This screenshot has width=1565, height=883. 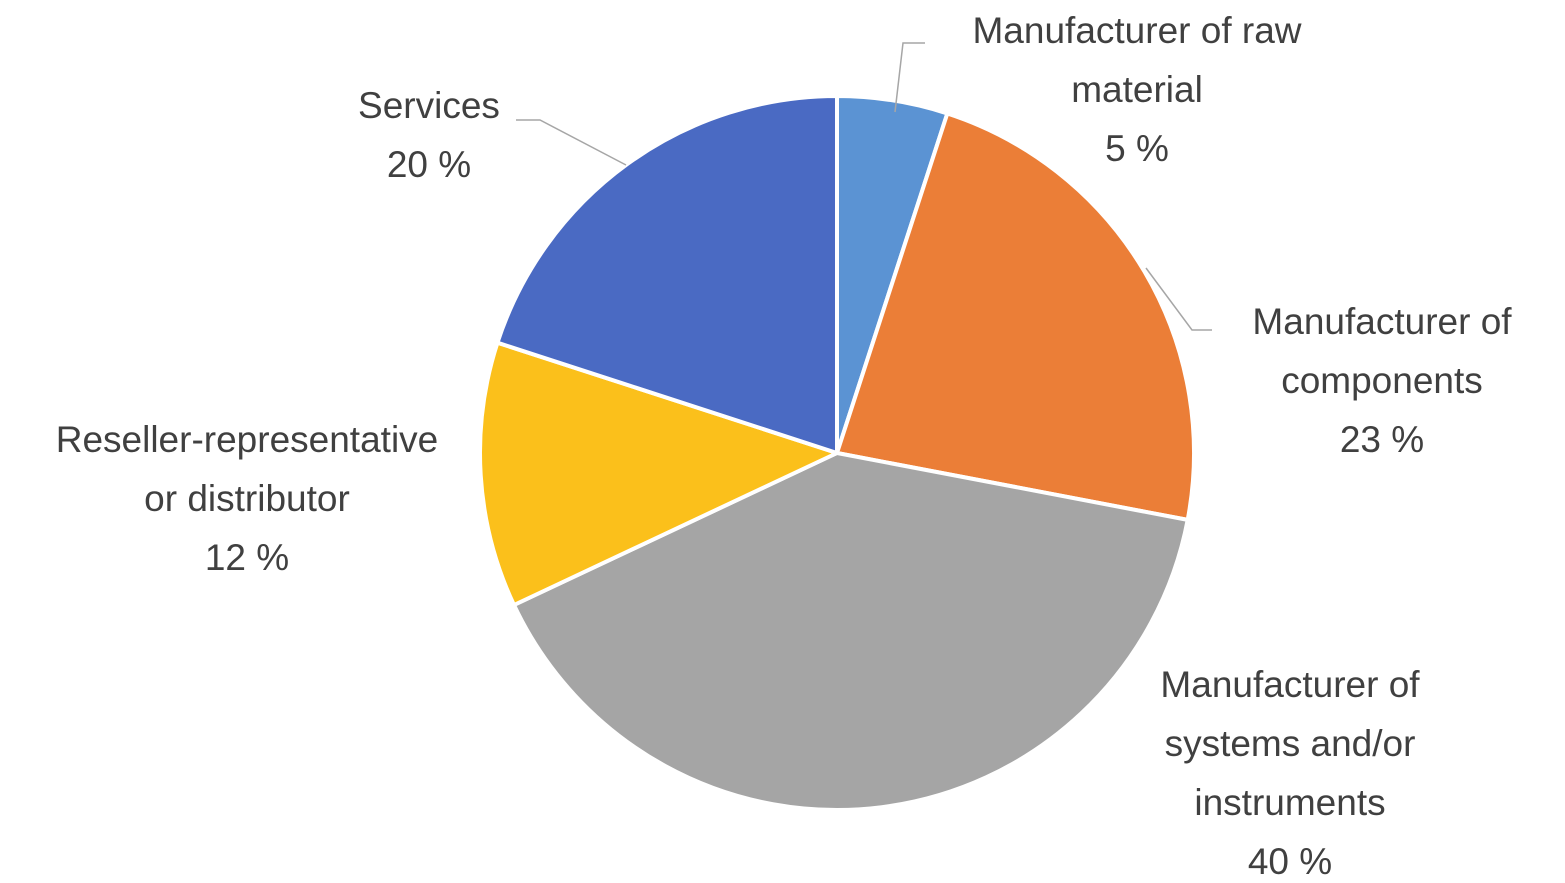 What do you see at coordinates (571, 142) in the screenshot?
I see `leader-line-services` at bounding box center [571, 142].